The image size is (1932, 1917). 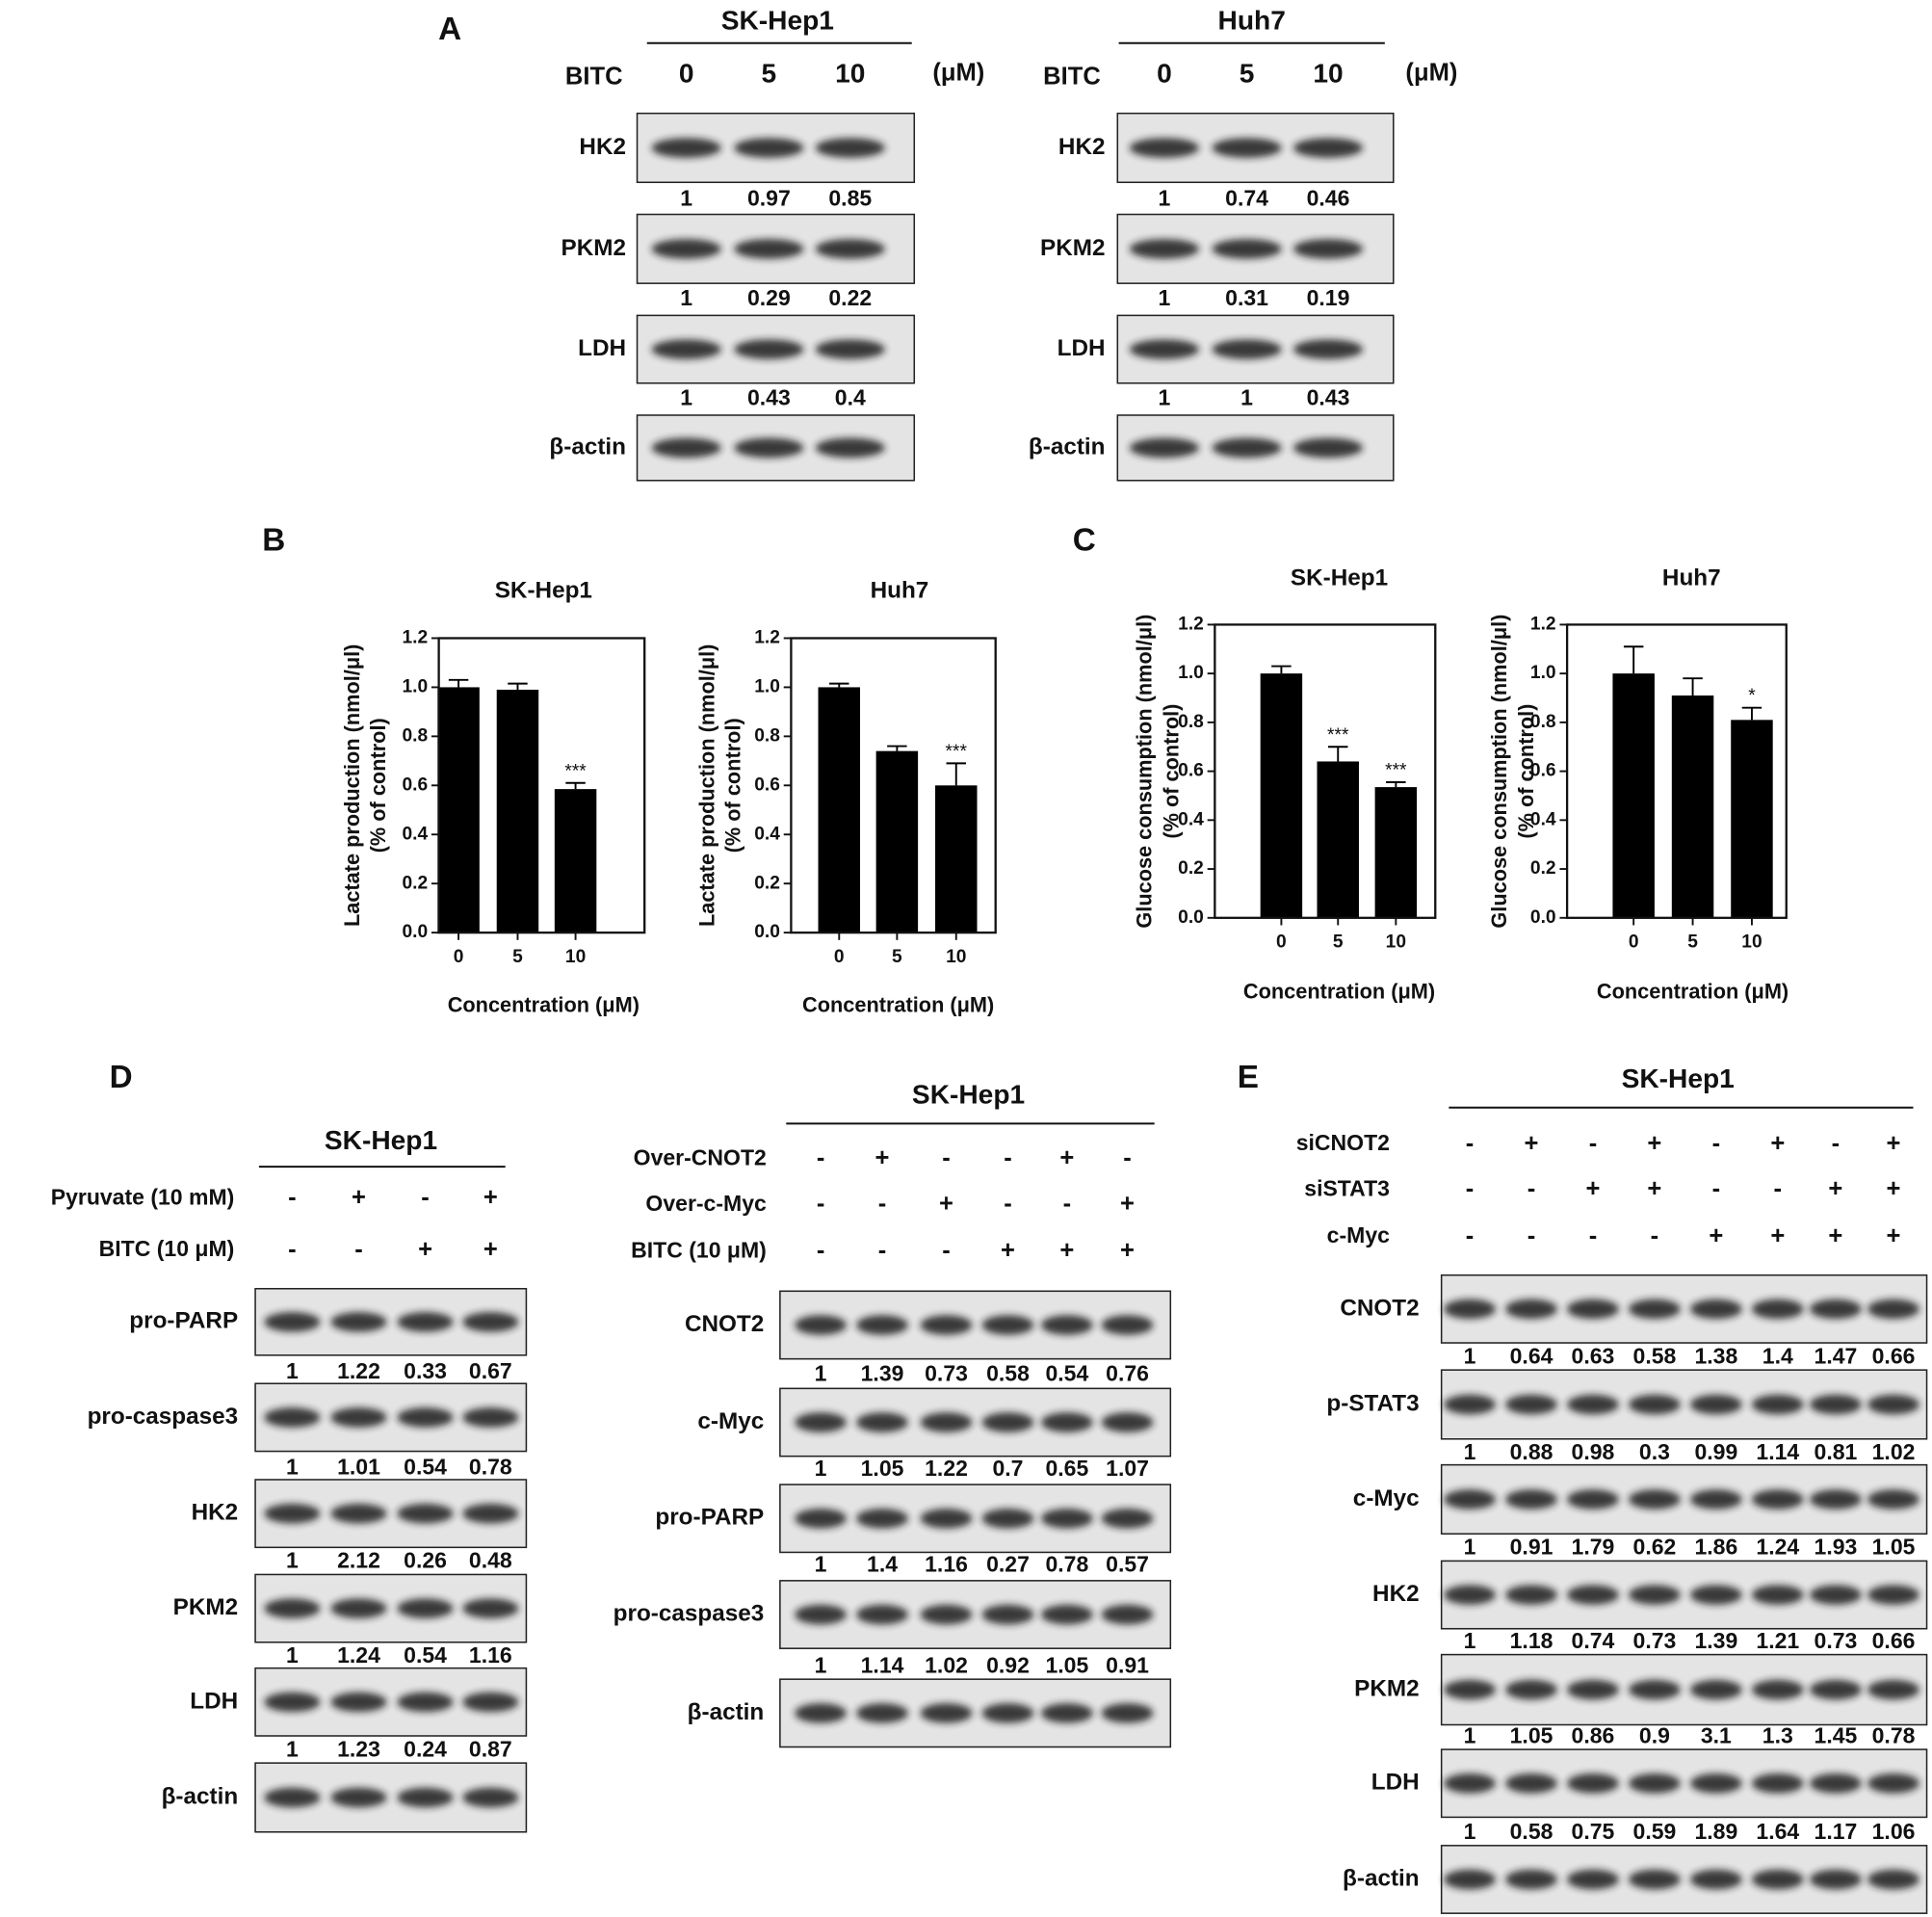 I want to click on panel-label: E, so click(x=1248, y=1077).